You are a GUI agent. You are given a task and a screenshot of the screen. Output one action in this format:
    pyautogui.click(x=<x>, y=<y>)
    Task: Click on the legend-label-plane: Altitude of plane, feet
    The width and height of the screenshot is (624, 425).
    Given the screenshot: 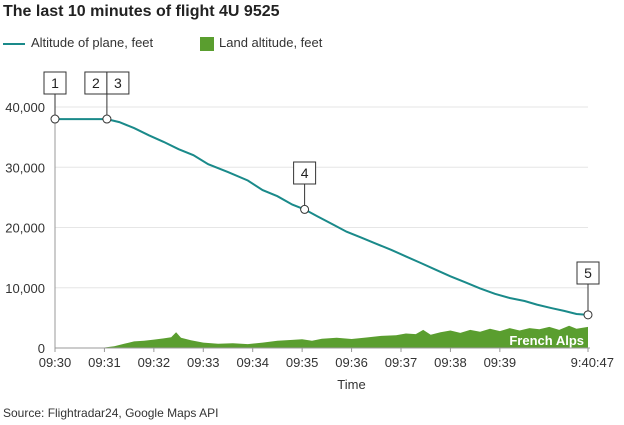 What is the action you would take?
    pyautogui.click(x=92, y=42)
    